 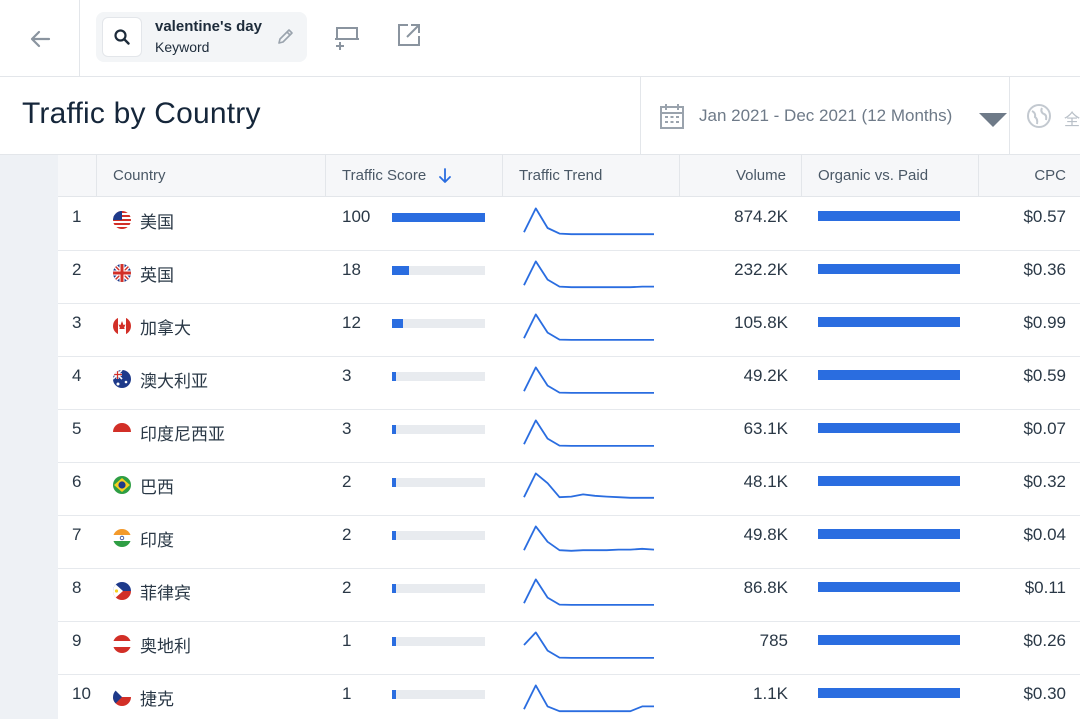 What do you see at coordinates (208, 26) in the screenshot?
I see `keyword-text: valentine's day` at bounding box center [208, 26].